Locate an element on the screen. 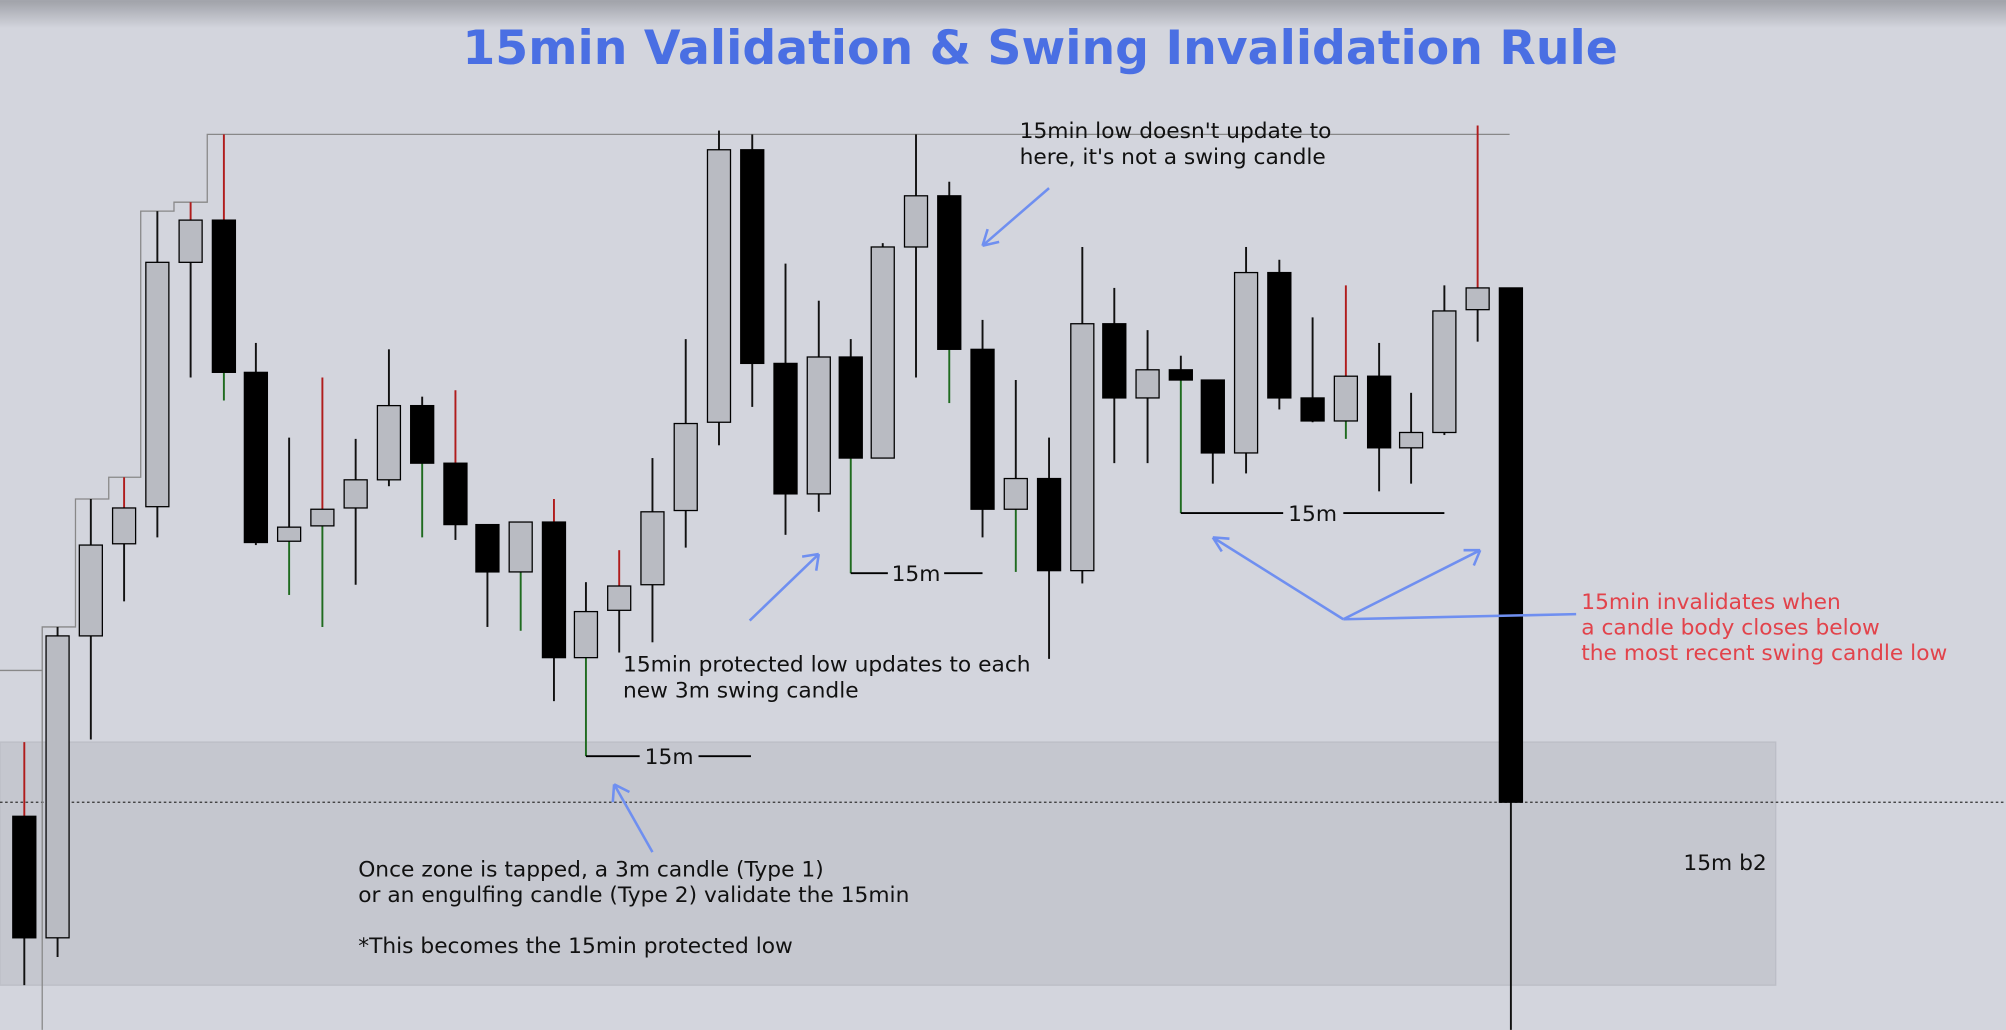 The image size is (2006, 1030). annotation: 15min low doesn't update to is located at coordinates (1176, 131).